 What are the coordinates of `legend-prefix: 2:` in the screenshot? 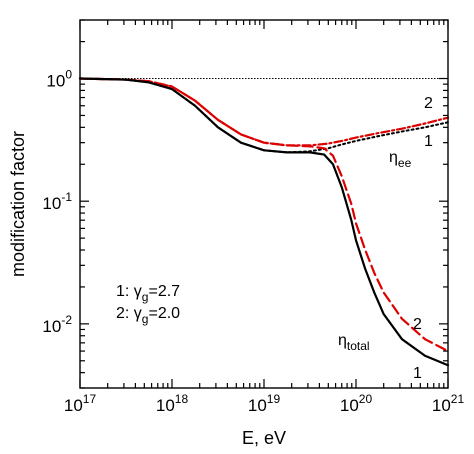 It's located at (125, 313).